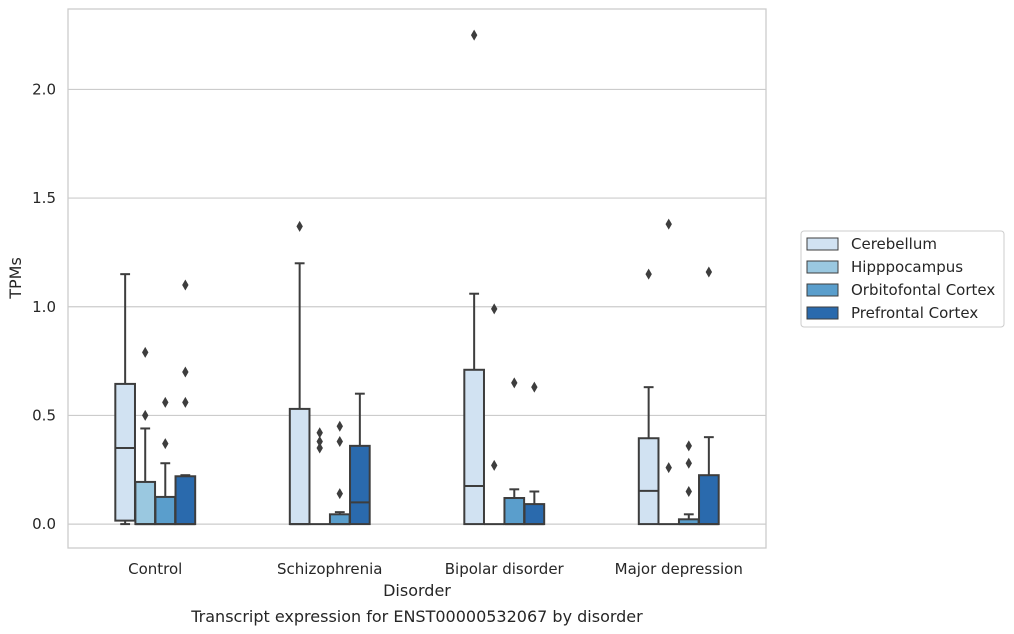 The width and height of the screenshot is (1014, 634). What do you see at coordinates (914, 313) in the screenshot?
I see `legend-label: Prefrontal Cortex` at bounding box center [914, 313].